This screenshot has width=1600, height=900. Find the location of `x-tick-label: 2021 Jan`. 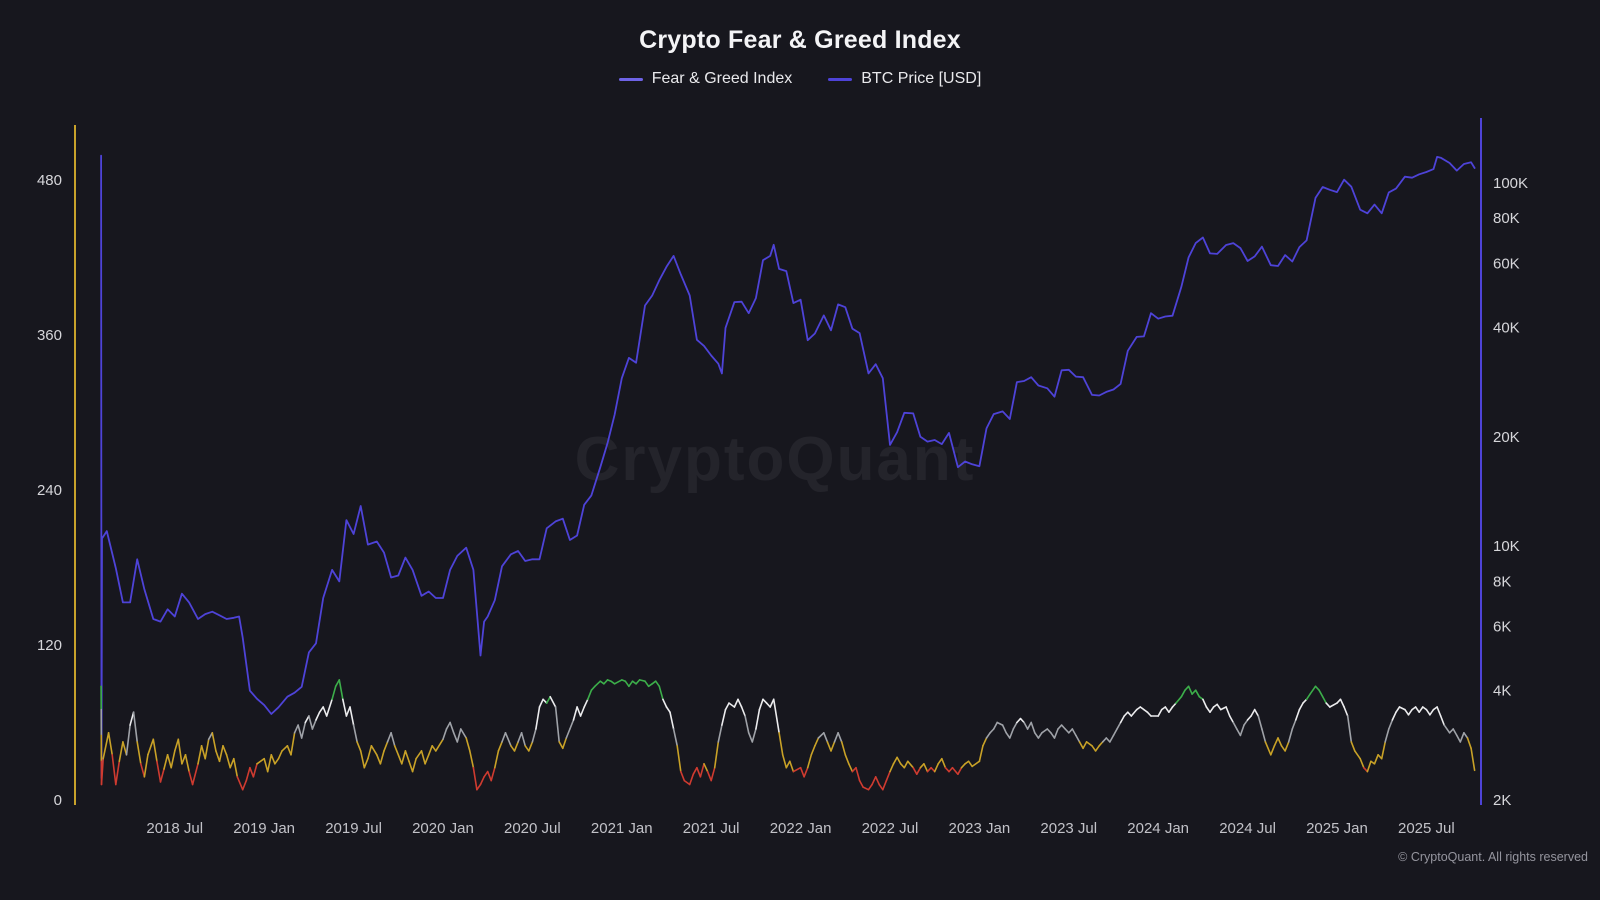

x-tick-label: 2021 Jan is located at coordinates (622, 828).